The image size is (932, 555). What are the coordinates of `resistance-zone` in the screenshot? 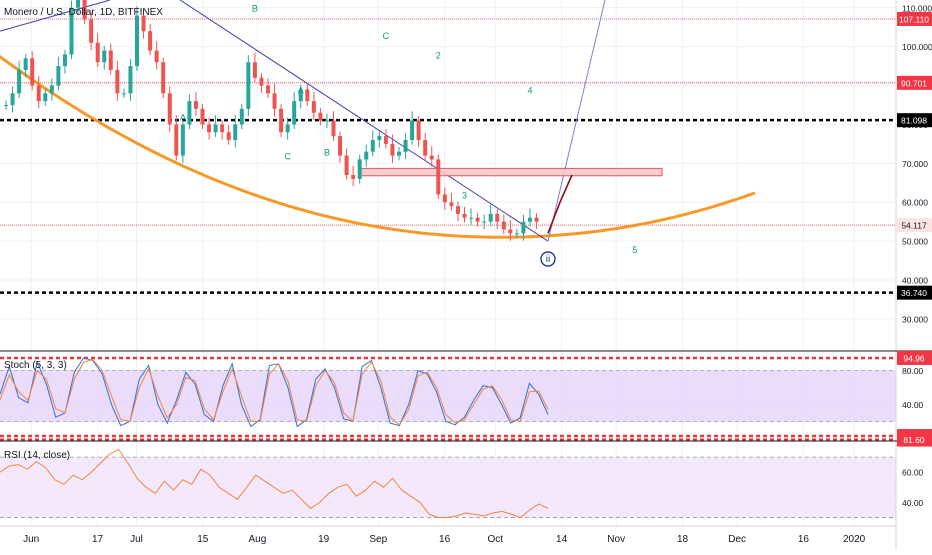 It's located at (511, 172).